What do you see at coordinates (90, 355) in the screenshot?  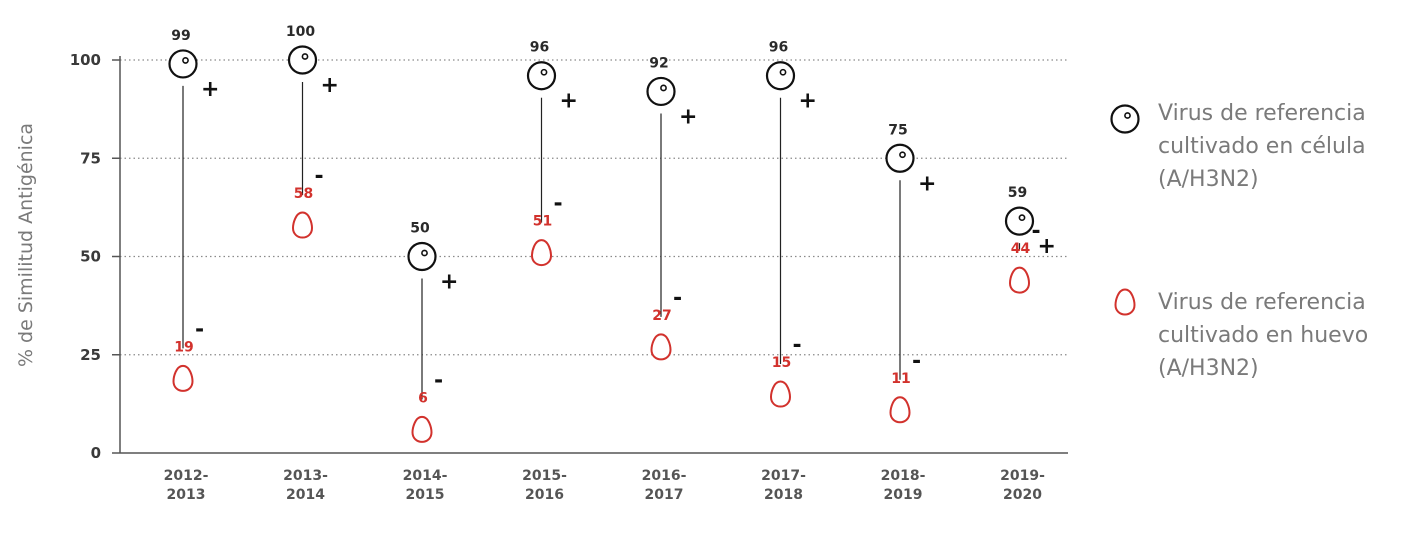 I see `y-tick-label: 25` at bounding box center [90, 355].